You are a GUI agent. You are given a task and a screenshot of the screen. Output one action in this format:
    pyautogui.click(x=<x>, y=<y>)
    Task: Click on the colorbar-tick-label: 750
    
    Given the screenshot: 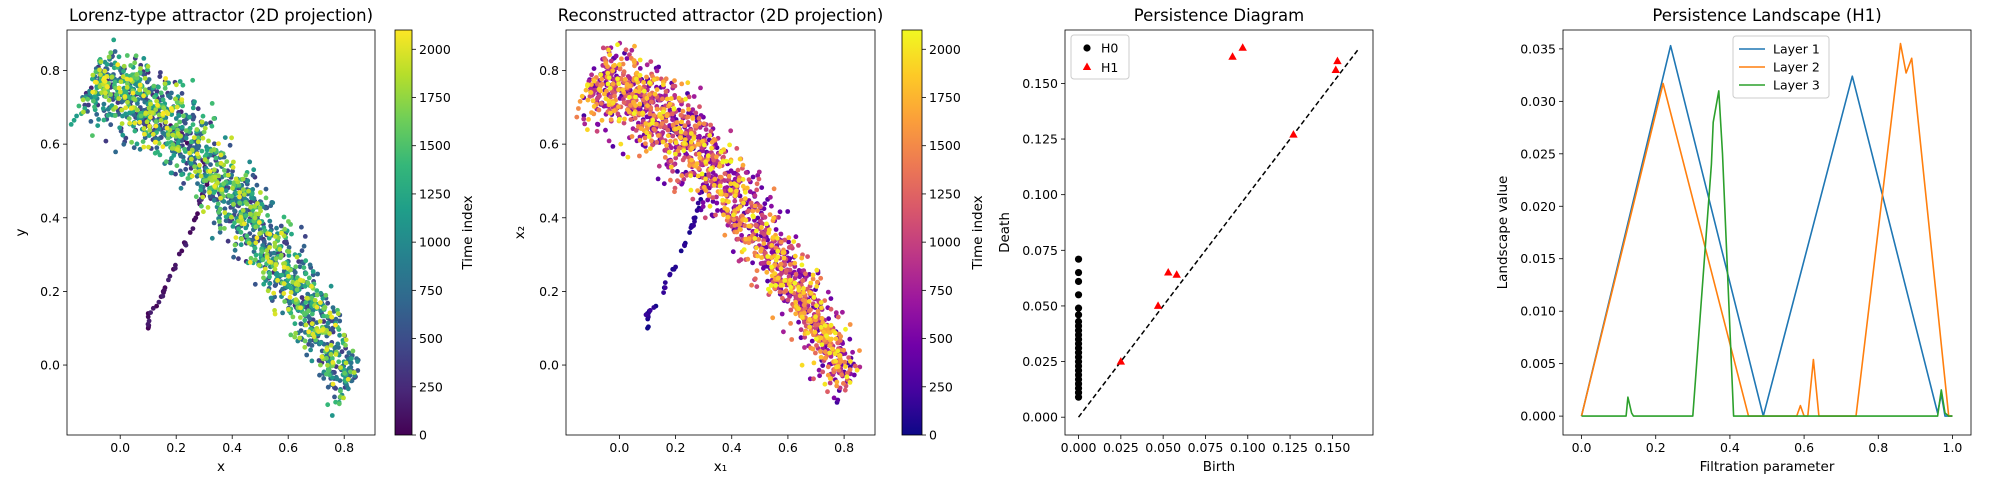 What is the action you would take?
    pyautogui.click(x=941, y=290)
    